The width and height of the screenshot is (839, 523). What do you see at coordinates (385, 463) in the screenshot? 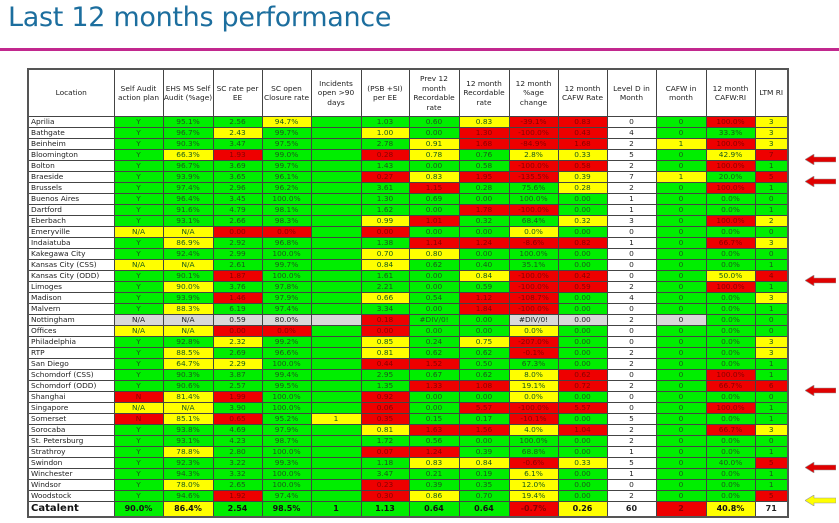
I see `metric-cell: 1.18` at bounding box center [385, 463].